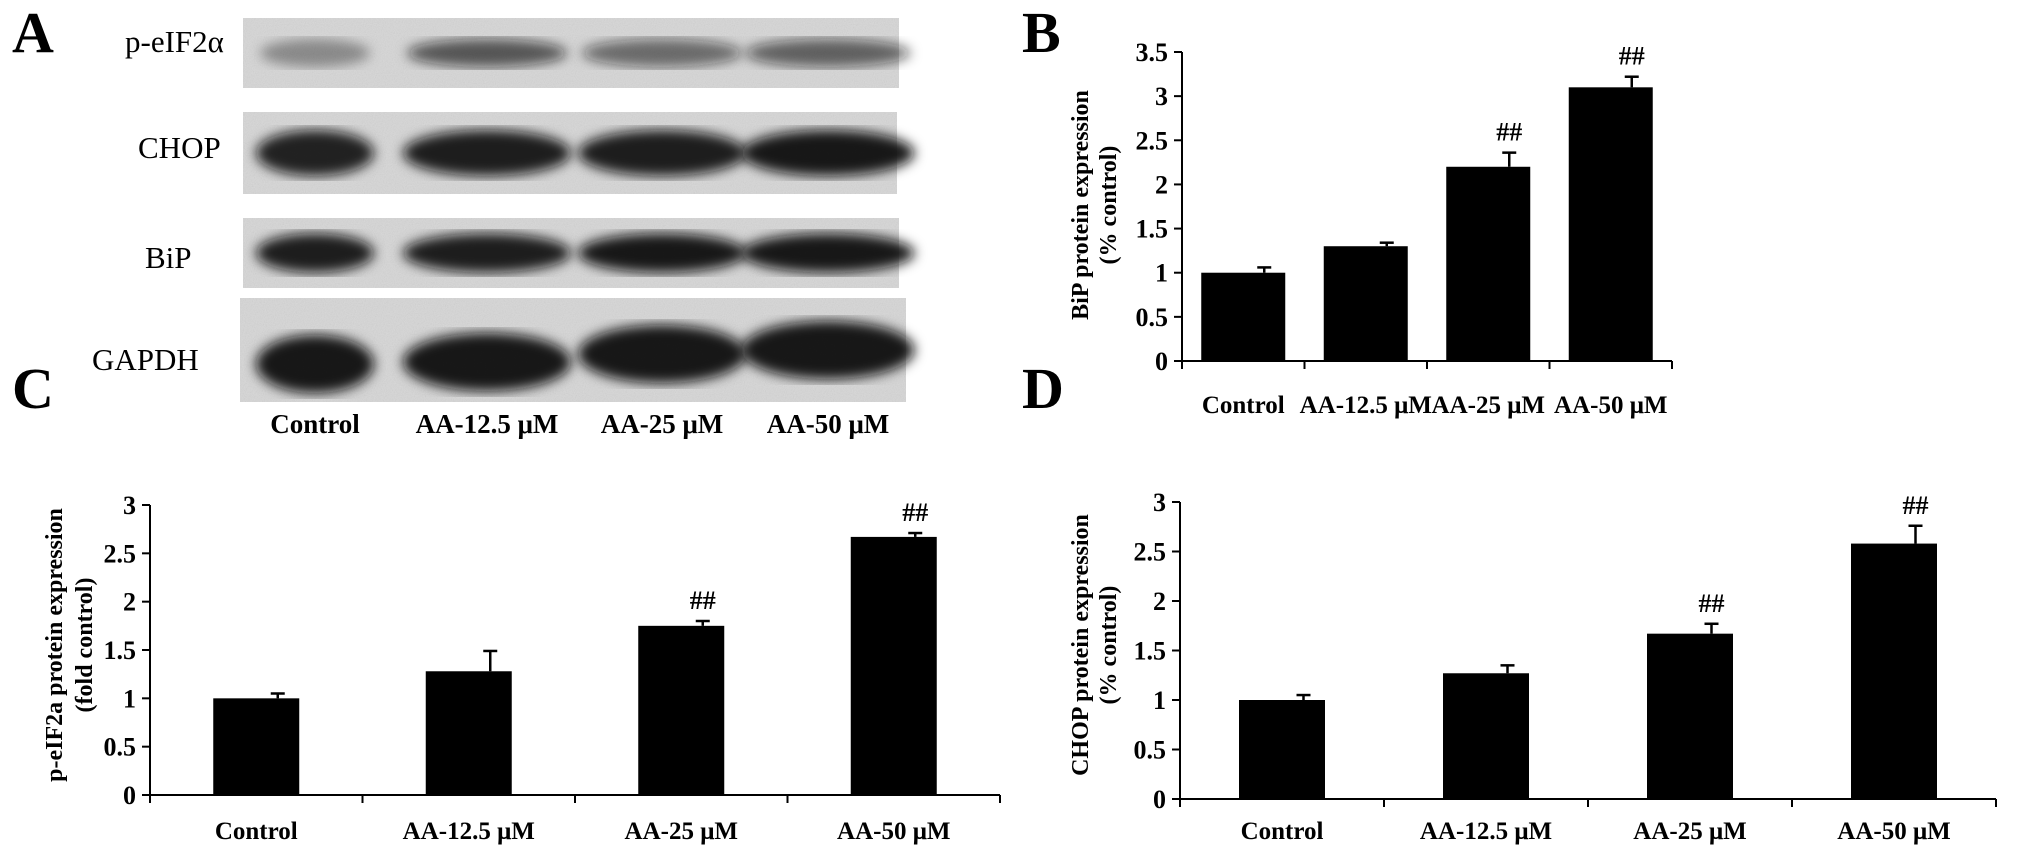 The height and width of the screenshot is (853, 2031). I want to click on y-tick-label-d: 1.5, so click(1150, 651).